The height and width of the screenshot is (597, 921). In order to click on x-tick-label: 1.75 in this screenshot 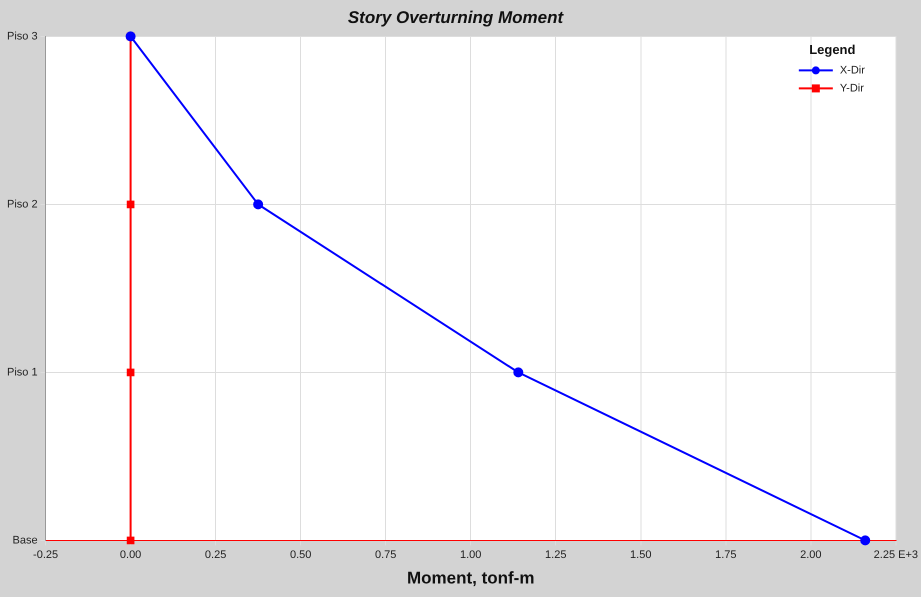, I will do `click(725, 555)`.